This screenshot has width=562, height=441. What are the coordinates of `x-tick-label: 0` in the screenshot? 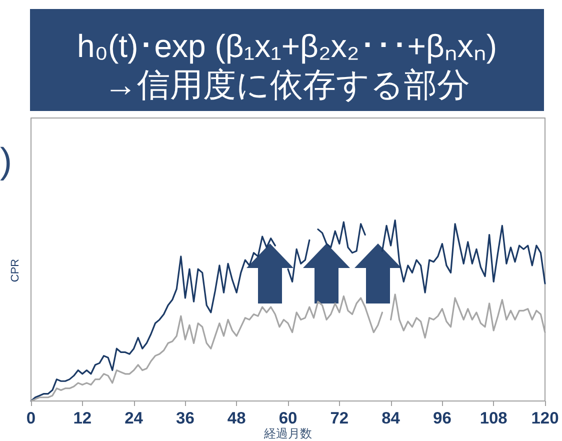 It's located at (31, 419).